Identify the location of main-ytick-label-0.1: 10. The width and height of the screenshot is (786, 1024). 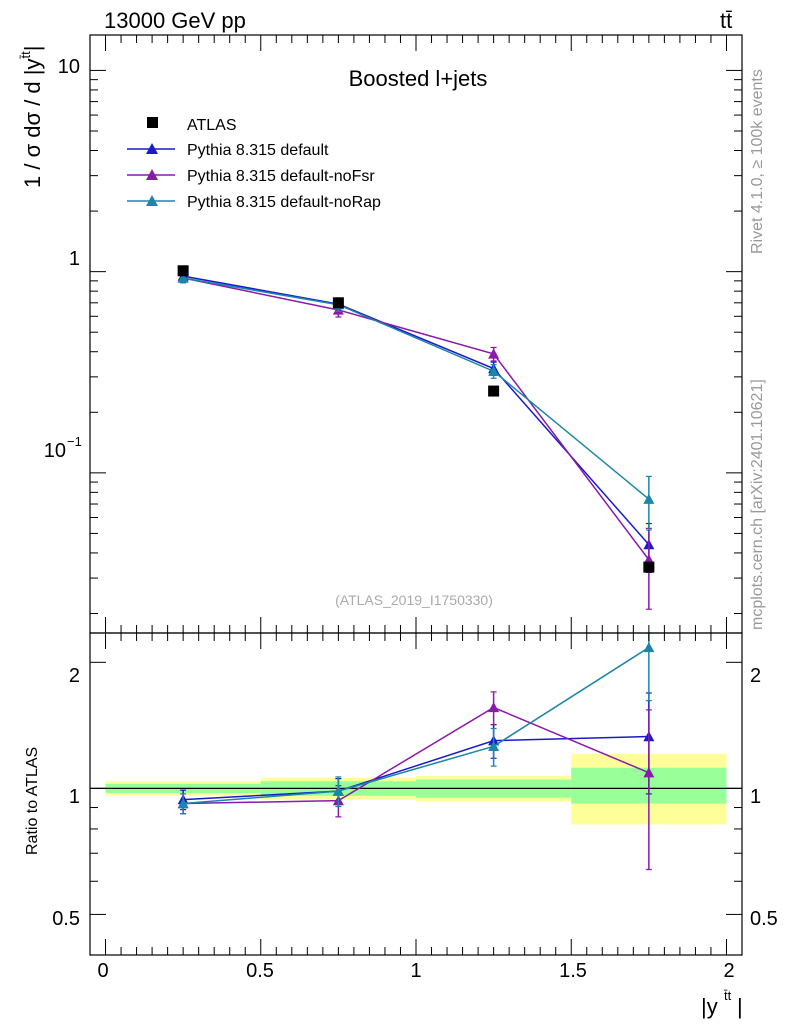
(55, 451).